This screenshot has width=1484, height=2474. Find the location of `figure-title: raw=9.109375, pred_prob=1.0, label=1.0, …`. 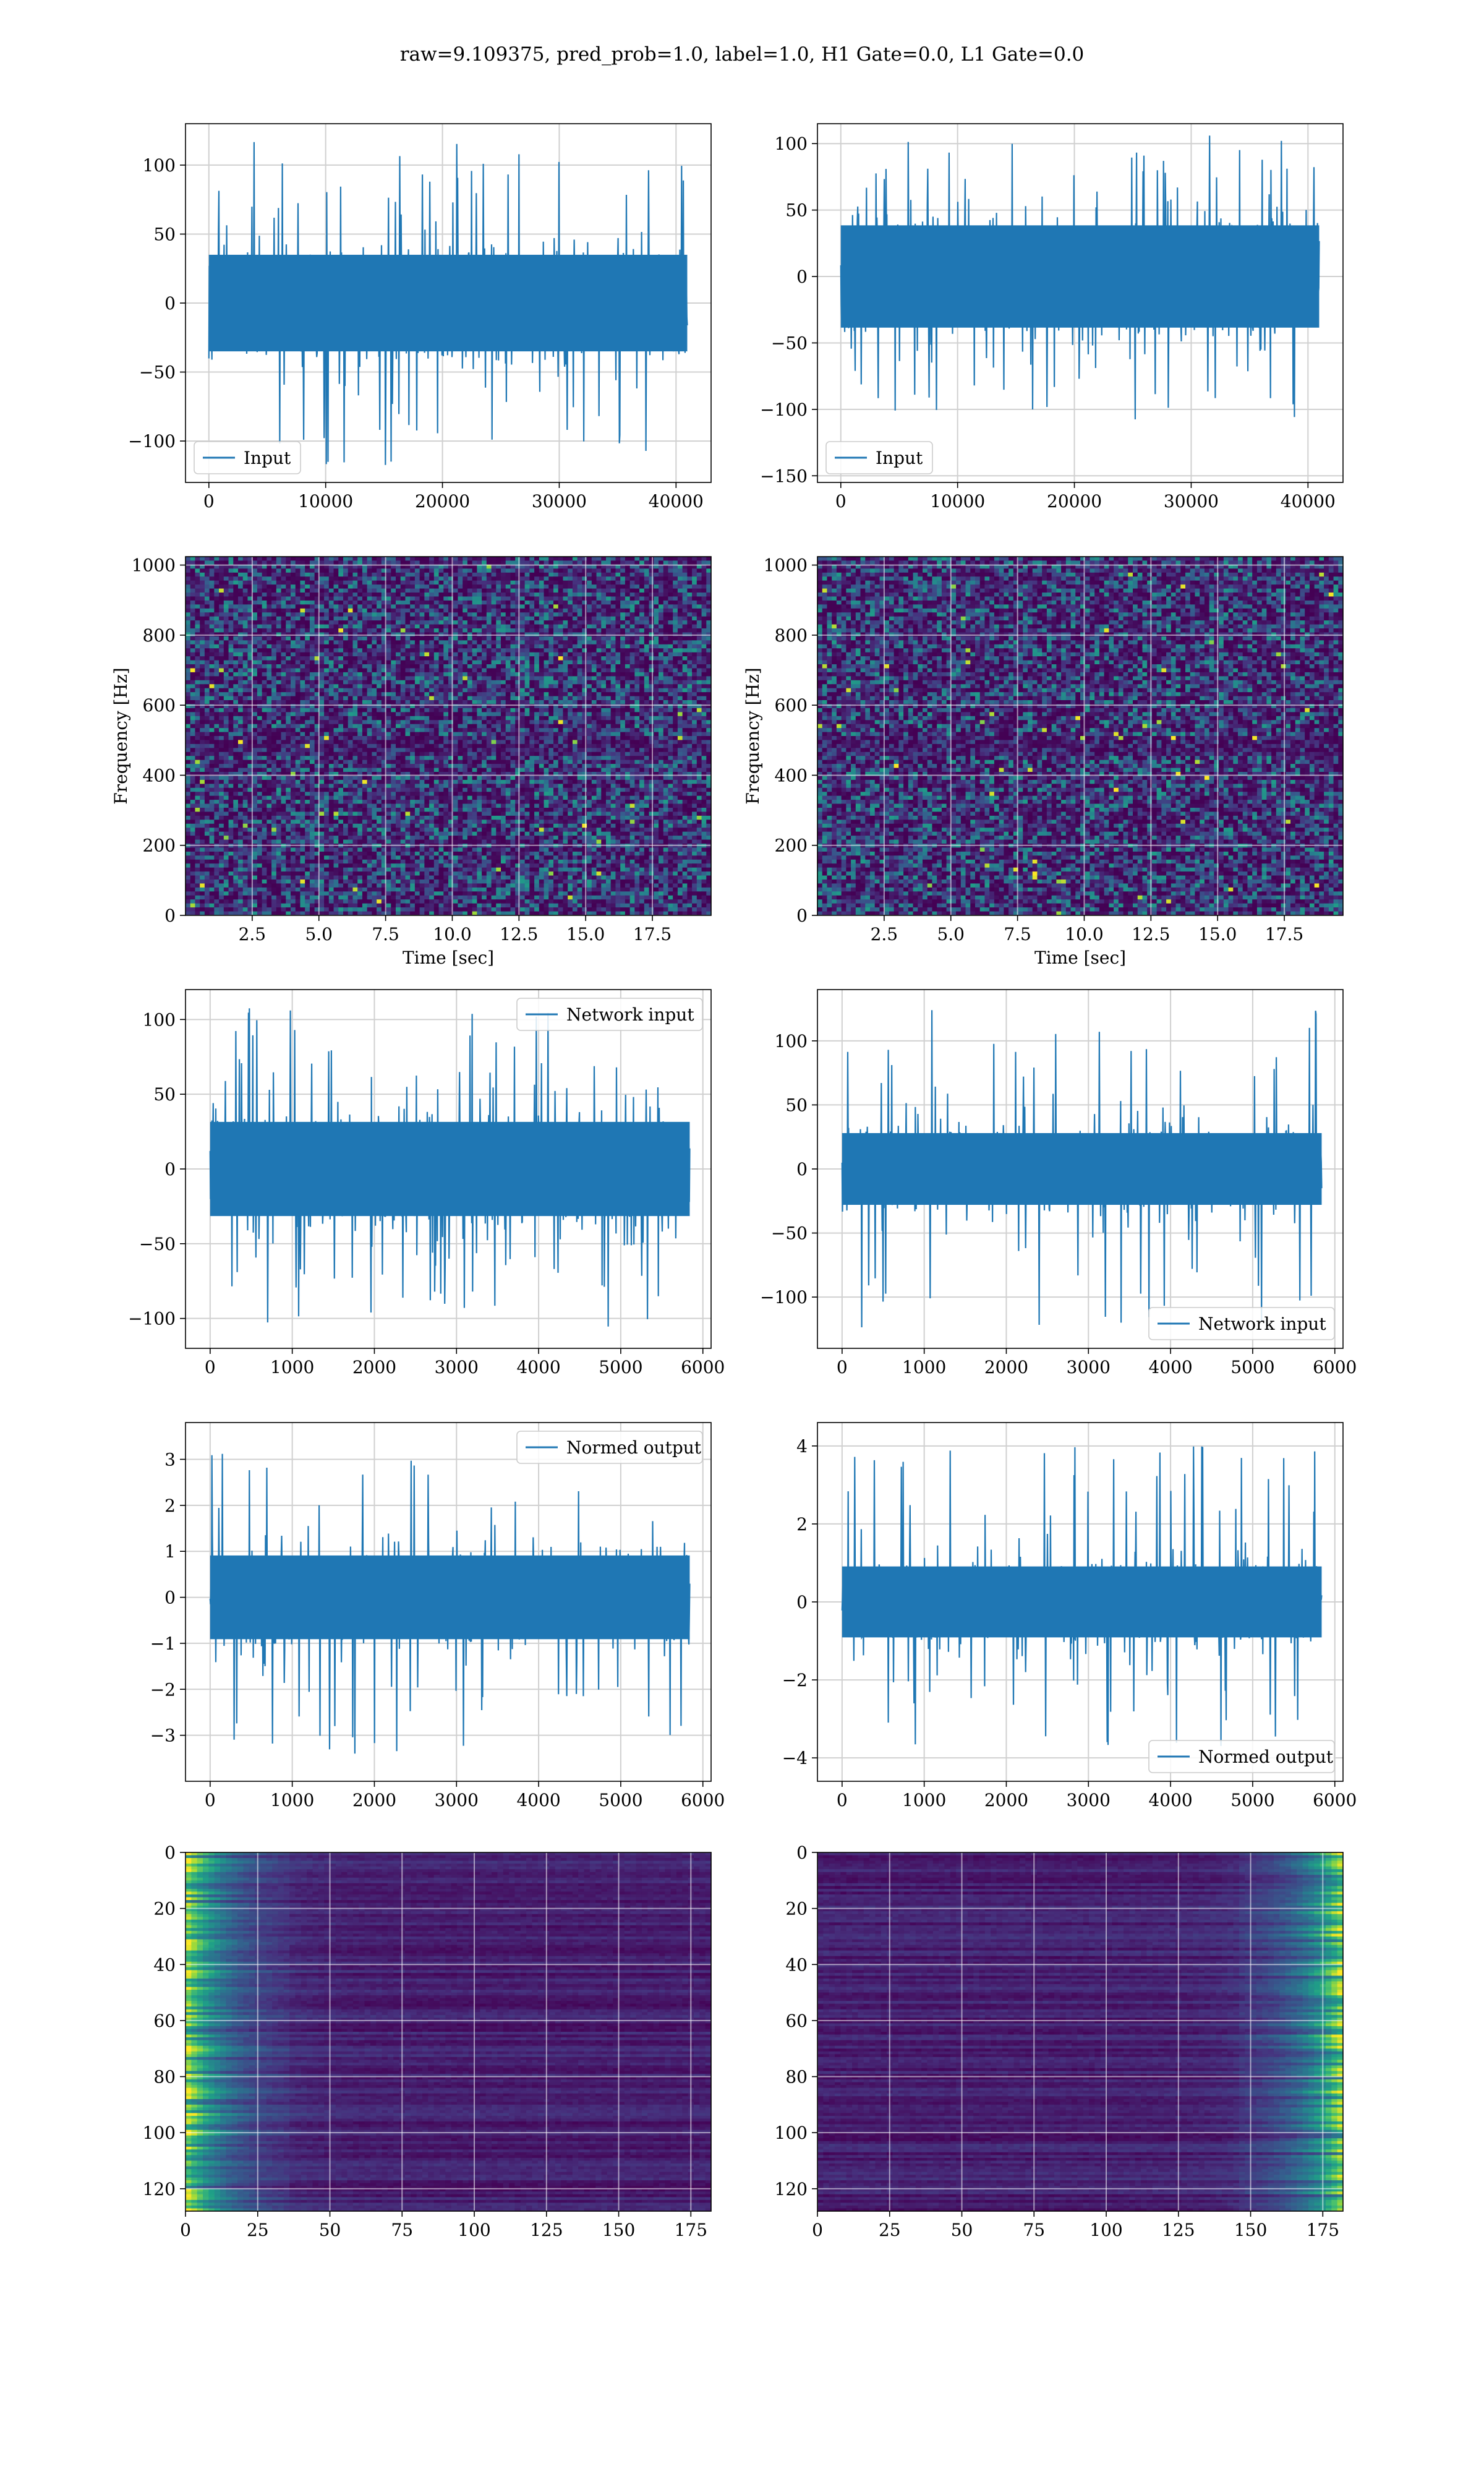

figure-title: raw=9.109375, pred_prob=1.0, label=1.0, … is located at coordinates (742, 54).